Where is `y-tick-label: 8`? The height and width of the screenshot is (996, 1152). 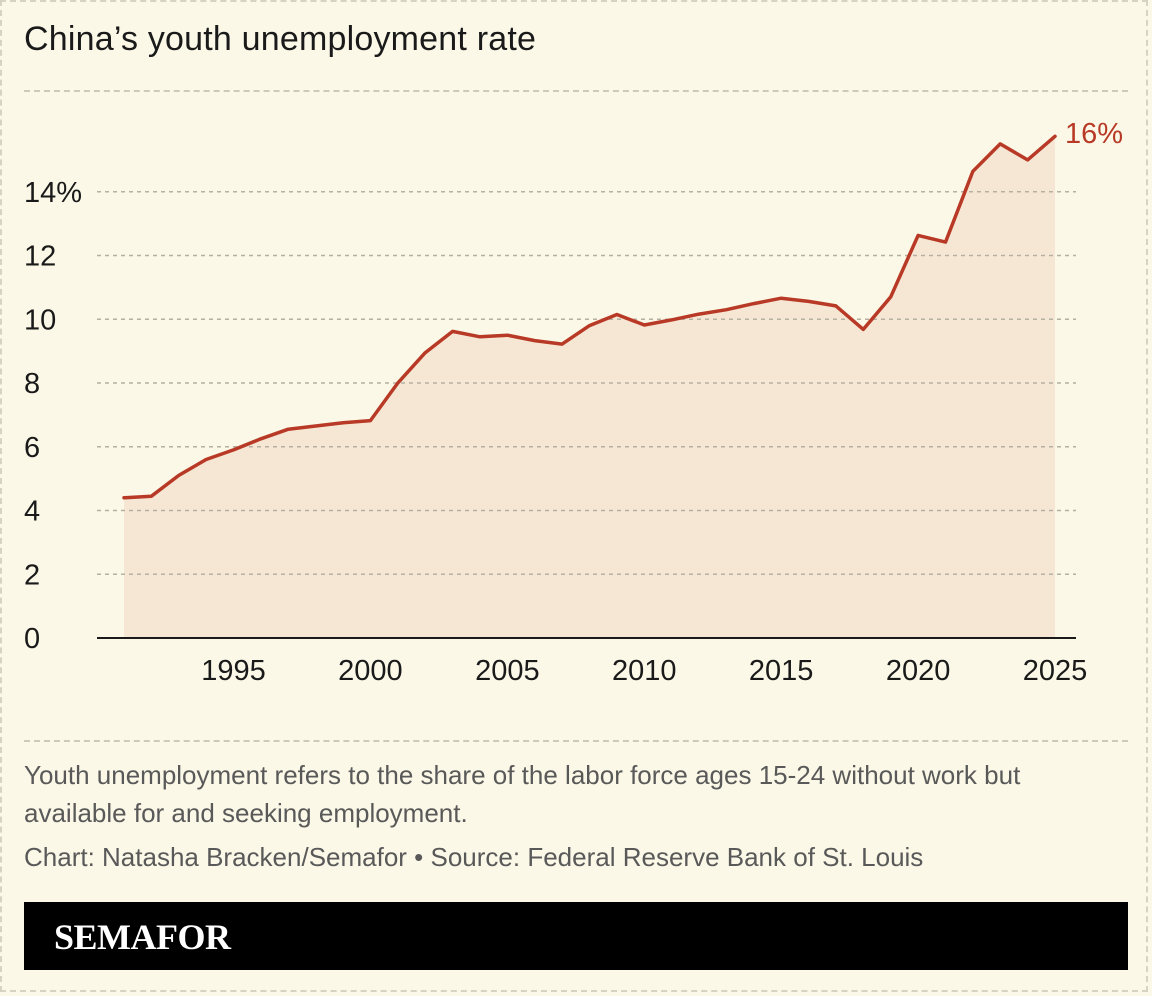 y-tick-label: 8 is located at coordinates (32, 384).